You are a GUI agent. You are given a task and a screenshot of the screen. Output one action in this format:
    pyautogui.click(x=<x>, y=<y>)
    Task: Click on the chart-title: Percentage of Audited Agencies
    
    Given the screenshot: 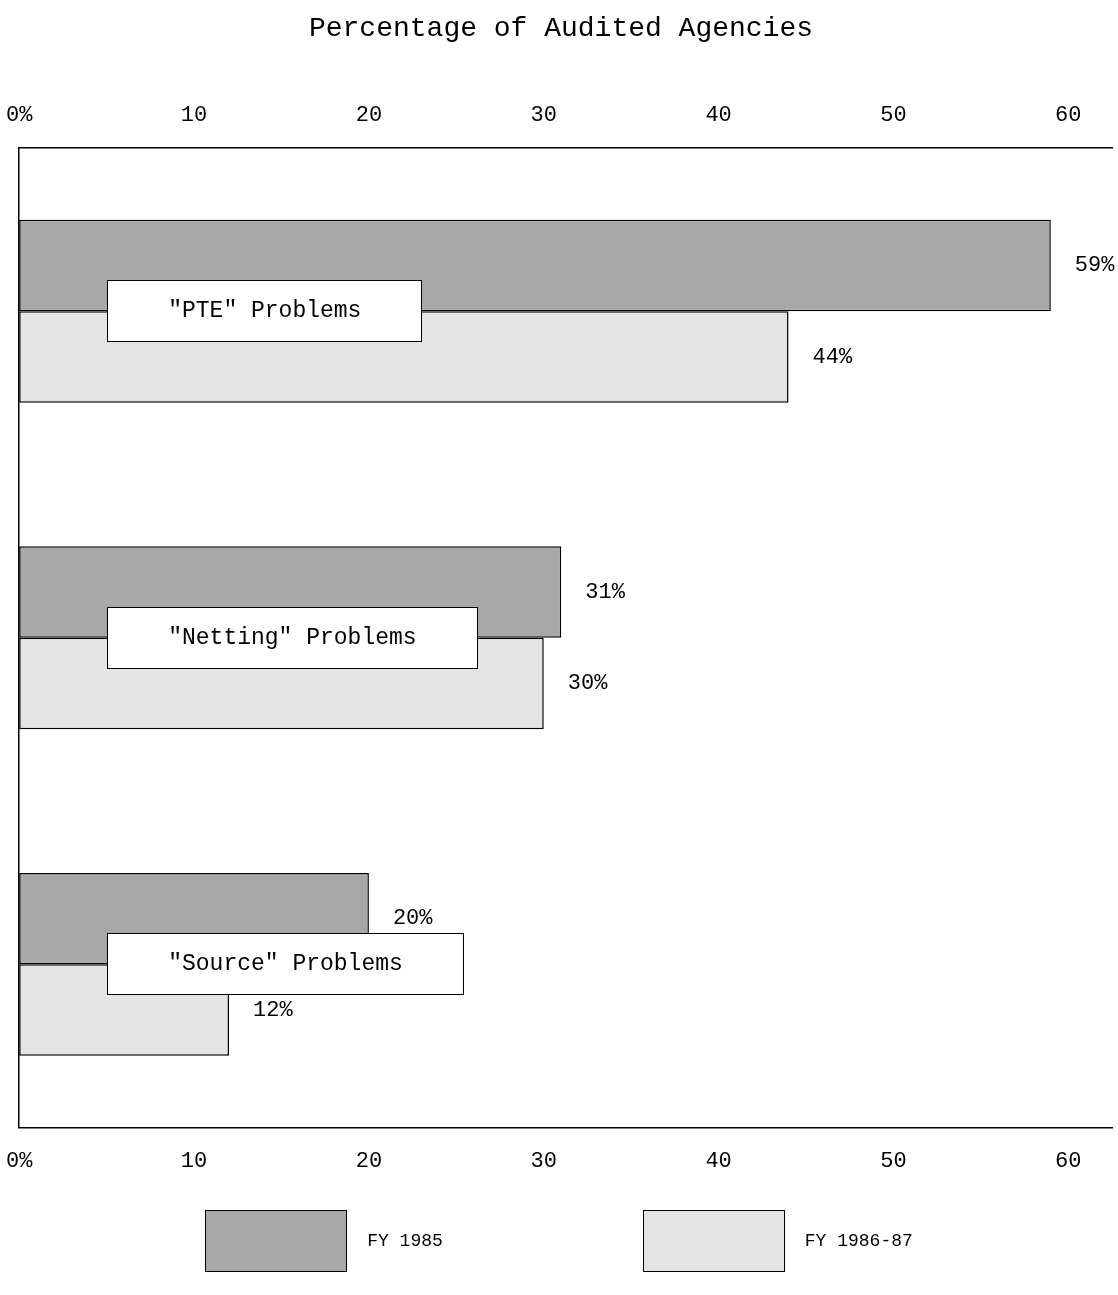 What is the action you would take?
    pyautogui.click(x=561, y=29)
    